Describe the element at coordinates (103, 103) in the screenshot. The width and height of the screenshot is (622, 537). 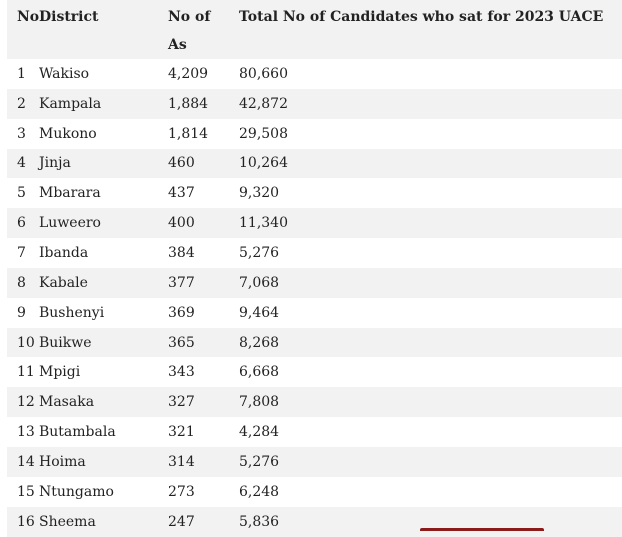
I see `cell-district: Kampala` at that location.